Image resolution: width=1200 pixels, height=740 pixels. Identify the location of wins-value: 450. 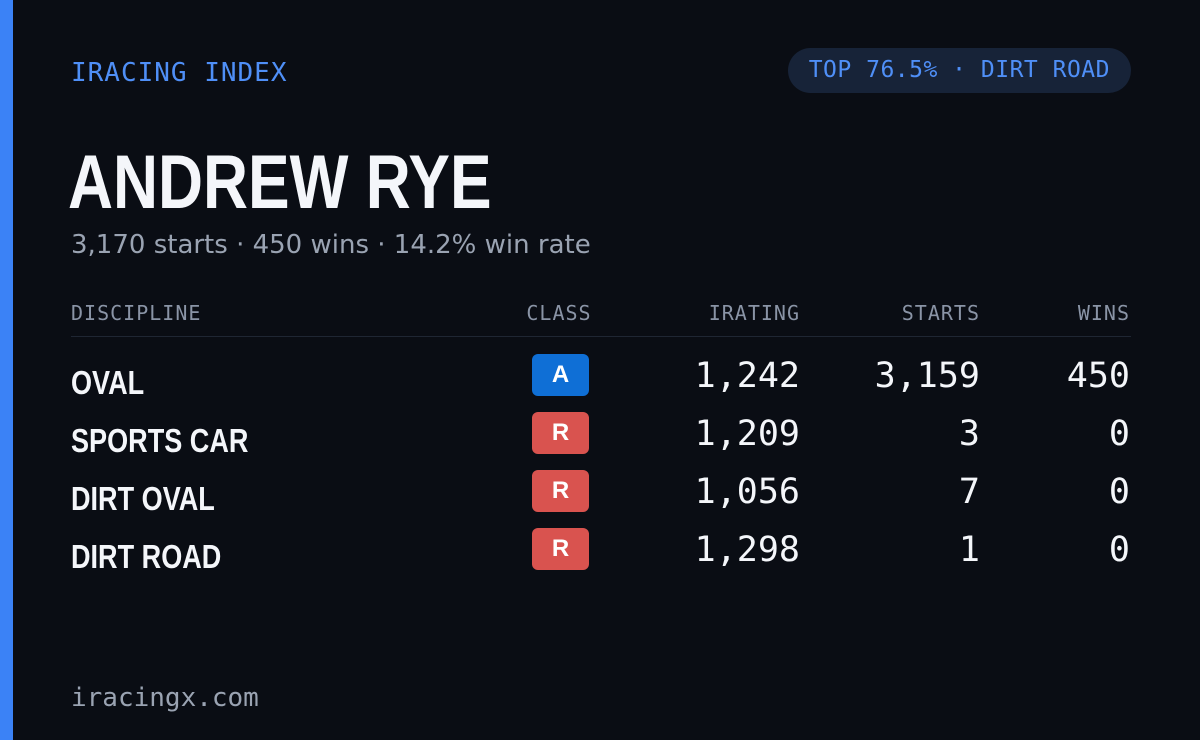
(1098, 376).